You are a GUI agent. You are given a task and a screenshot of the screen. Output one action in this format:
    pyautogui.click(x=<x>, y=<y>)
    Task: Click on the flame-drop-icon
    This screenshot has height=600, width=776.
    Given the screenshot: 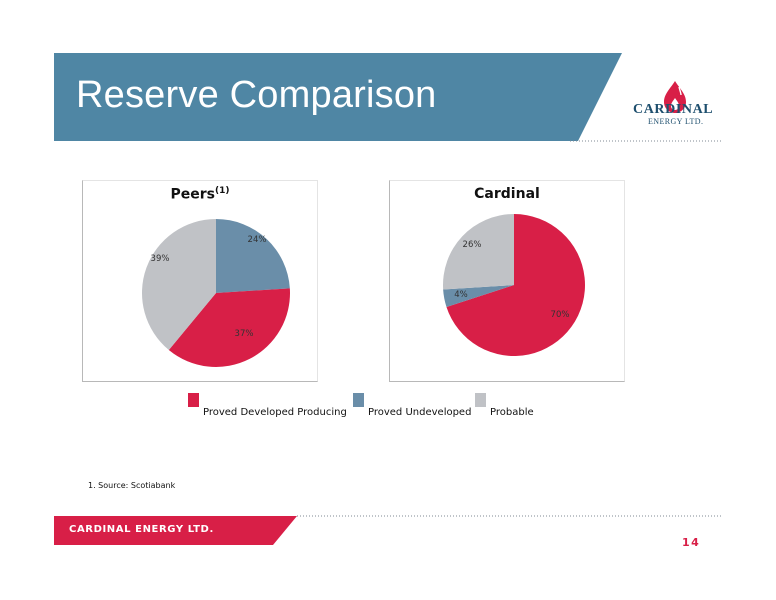 What is the action you would take?
    pyautogui.click(x=675, y=97)
    